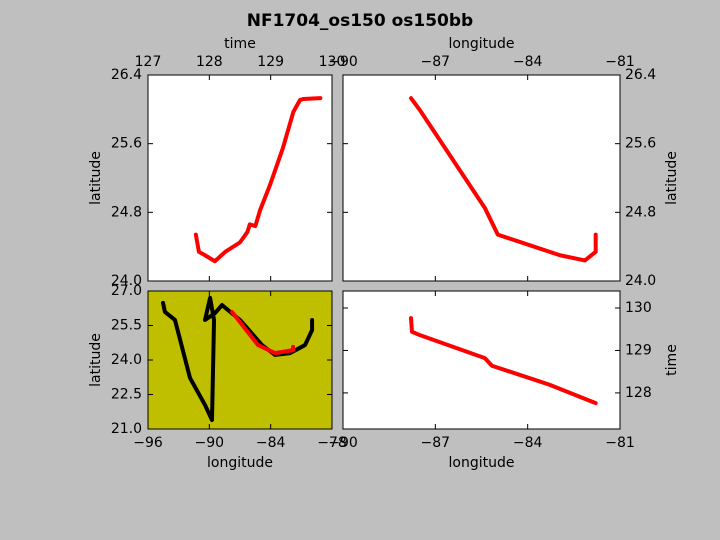 This screenshot has width=720, height=540. What do you see at coordinates (638, 308) in the screenshot?
I see `y-tick-label: 130` at bounding box center [638, 308].